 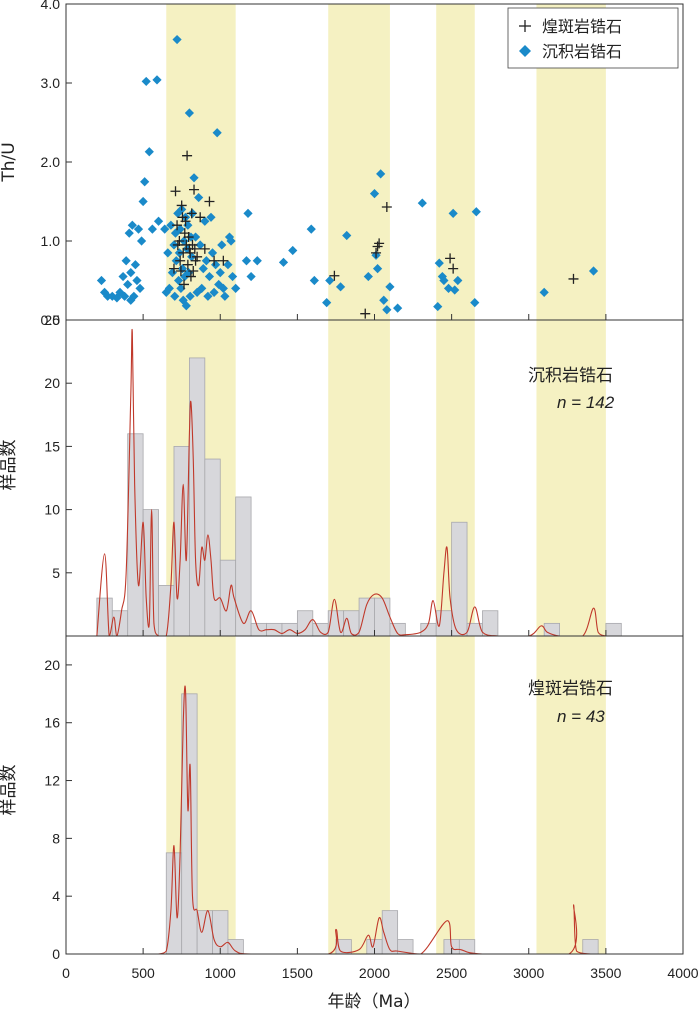 What do you see at coordinates (66, 973) in the screenshot?
I see `x-tick-label-0: 0` at bounding box center [66, 973].